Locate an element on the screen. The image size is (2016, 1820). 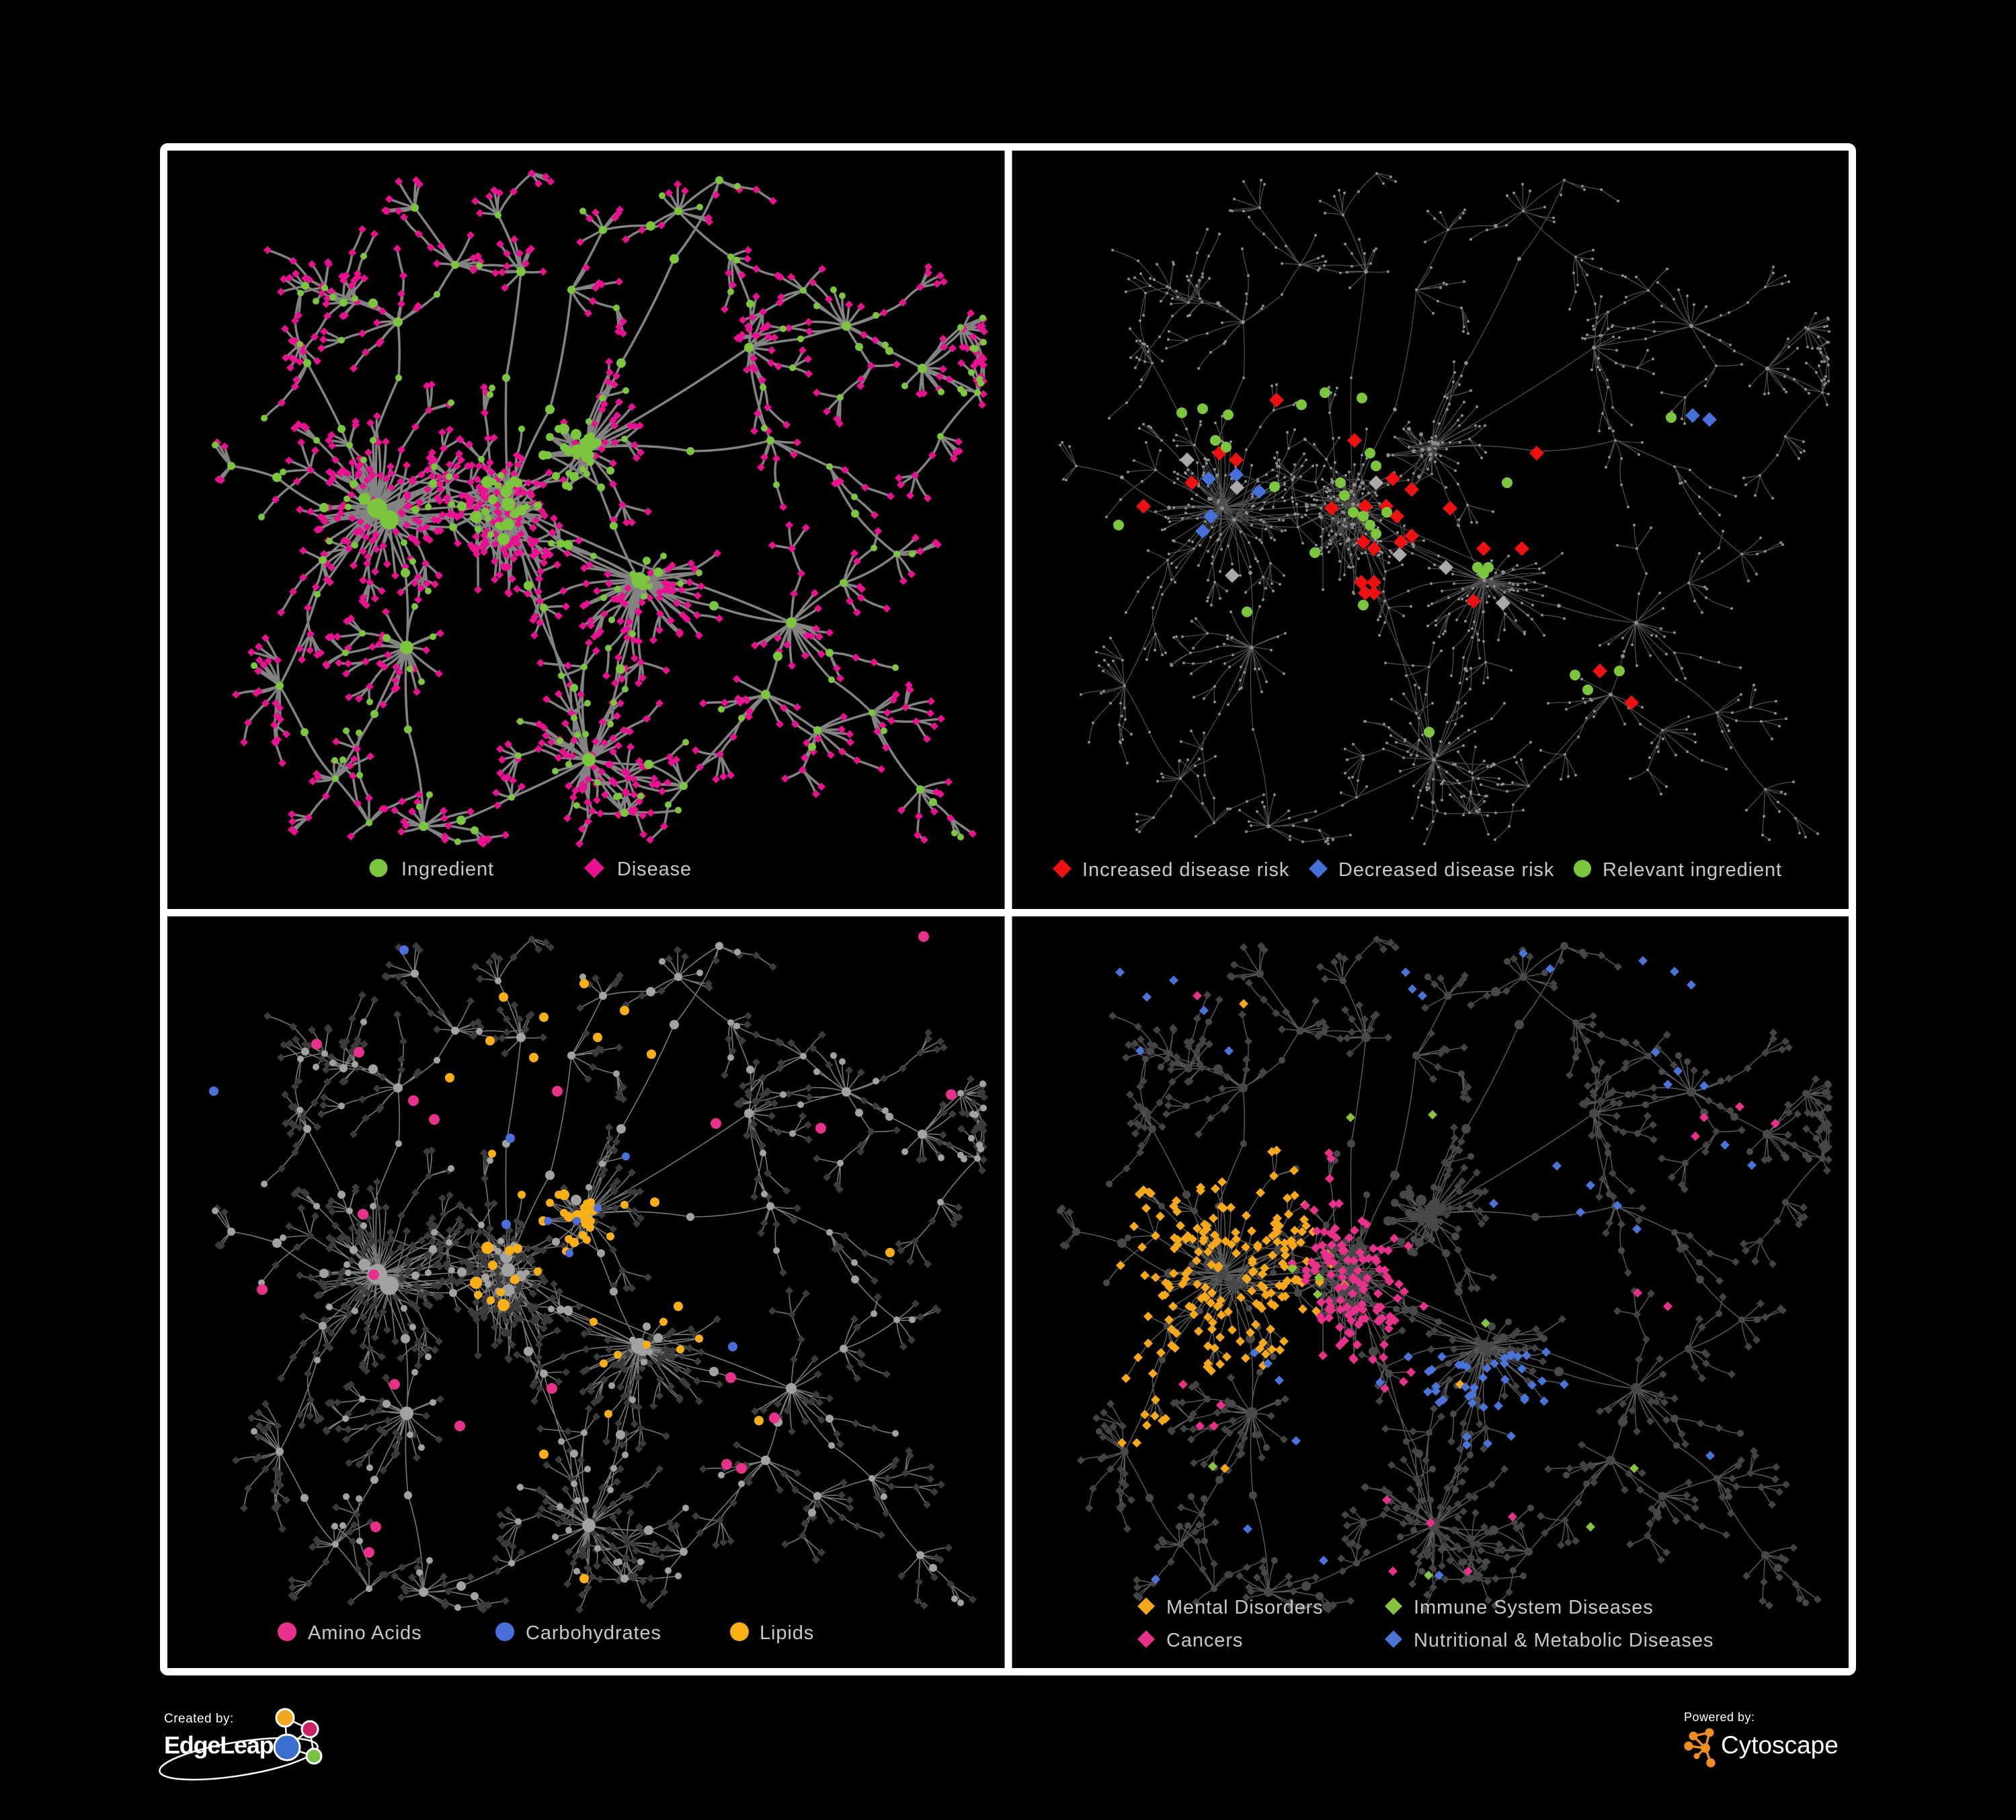
svg-text: Decreased disease risk is located at coordinates (1446, 870).